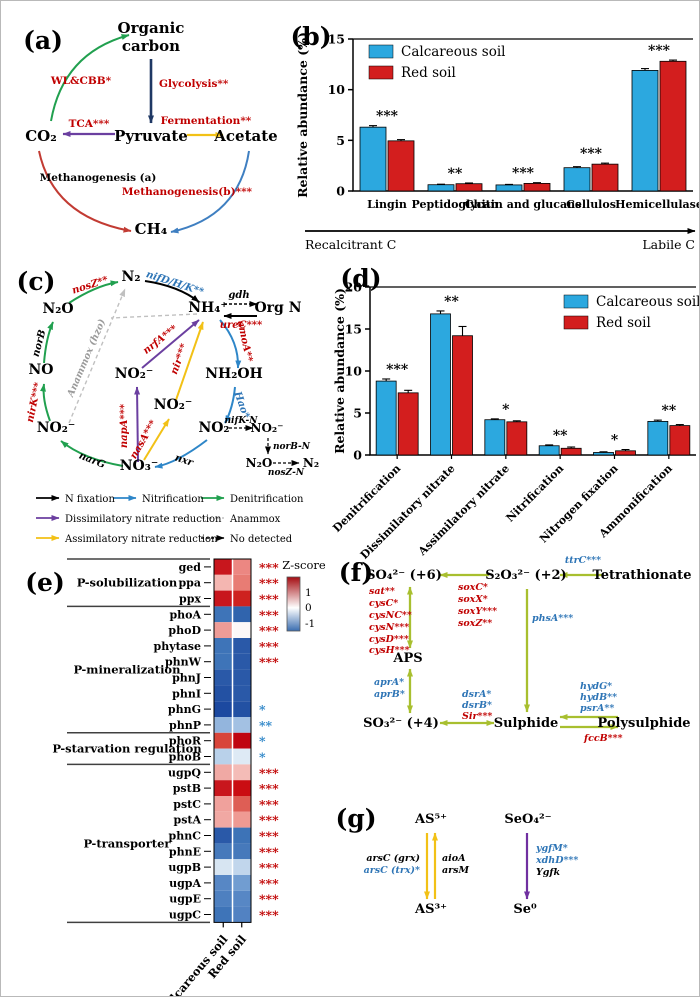 The width and height of the screenshot is (700, 997). Describe the element at coordinates (523, 204) in the screenshot. I see `x-category-label: Chitin and glucans` at that location.